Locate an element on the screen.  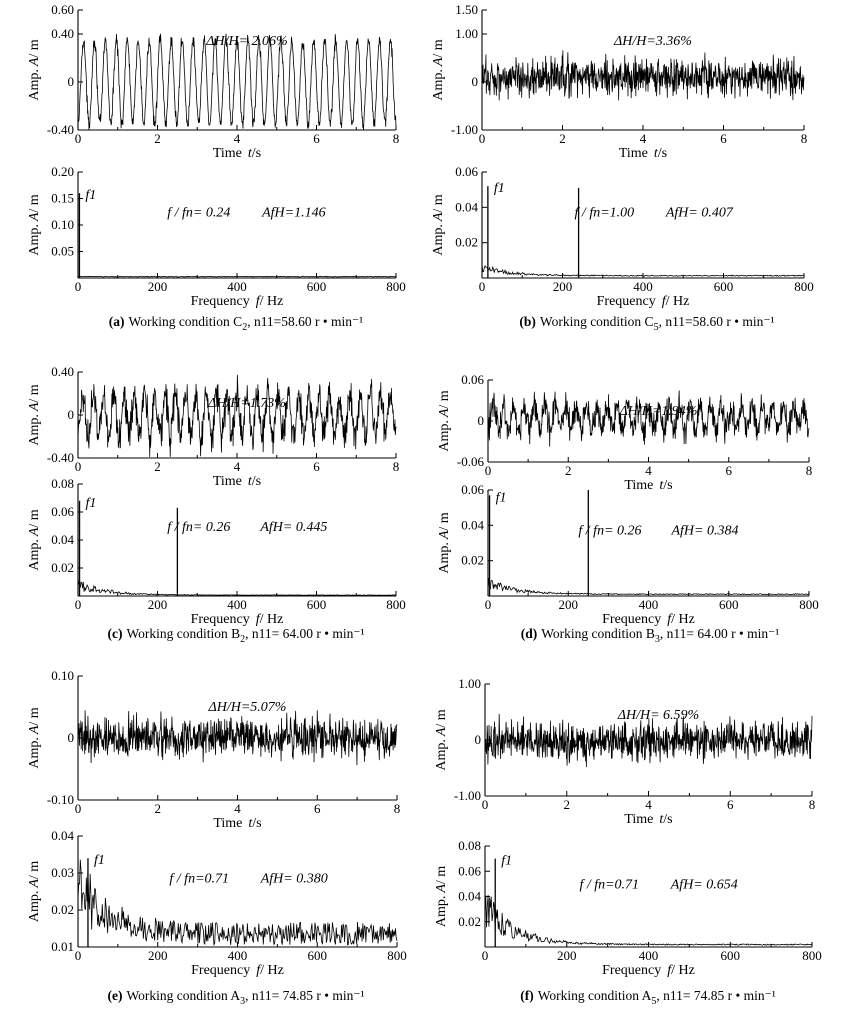
y-tick-label: 0.01 is located at coordinates (62, 946).